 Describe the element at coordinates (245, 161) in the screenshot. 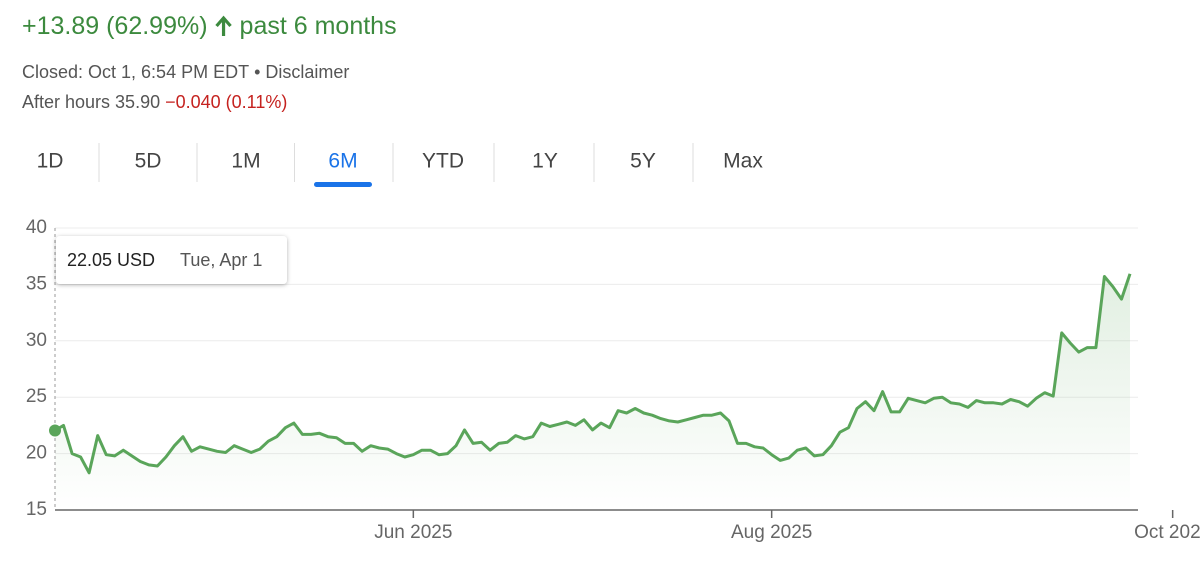

I see `range-tab: 1M` at that location.